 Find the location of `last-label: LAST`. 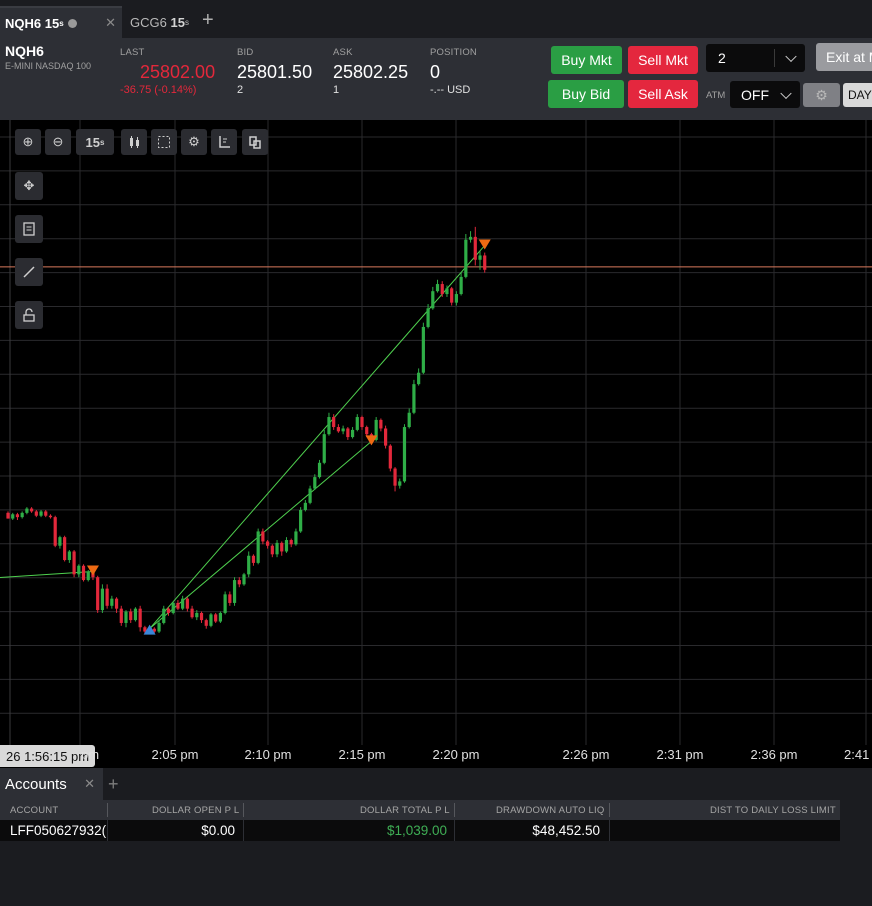

last-label: LAST is located at coordinates (132, 52).